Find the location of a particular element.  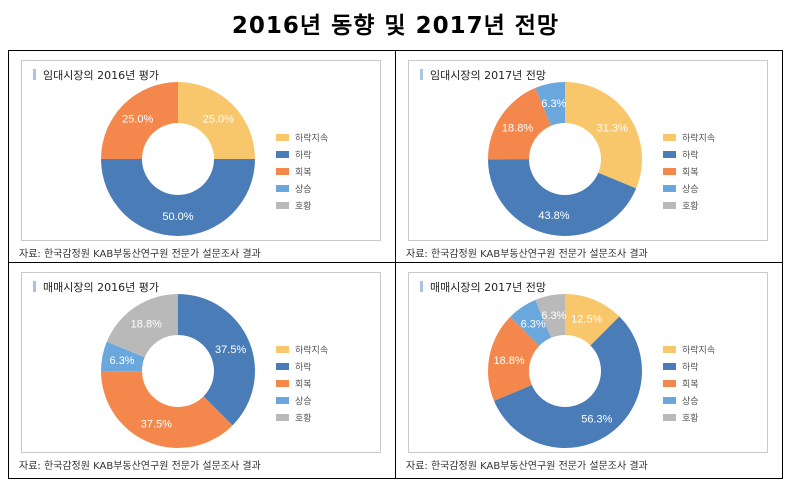

slice-label: 43.8% is located at coordinates (553, 216).